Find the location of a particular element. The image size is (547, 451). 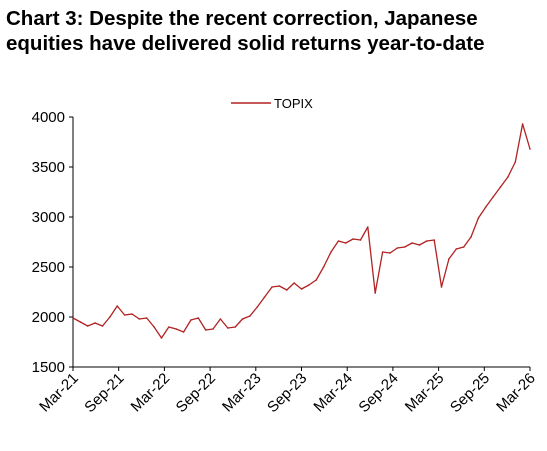

x-tick-label: Mar-25 is located at coordinates (425, 393).